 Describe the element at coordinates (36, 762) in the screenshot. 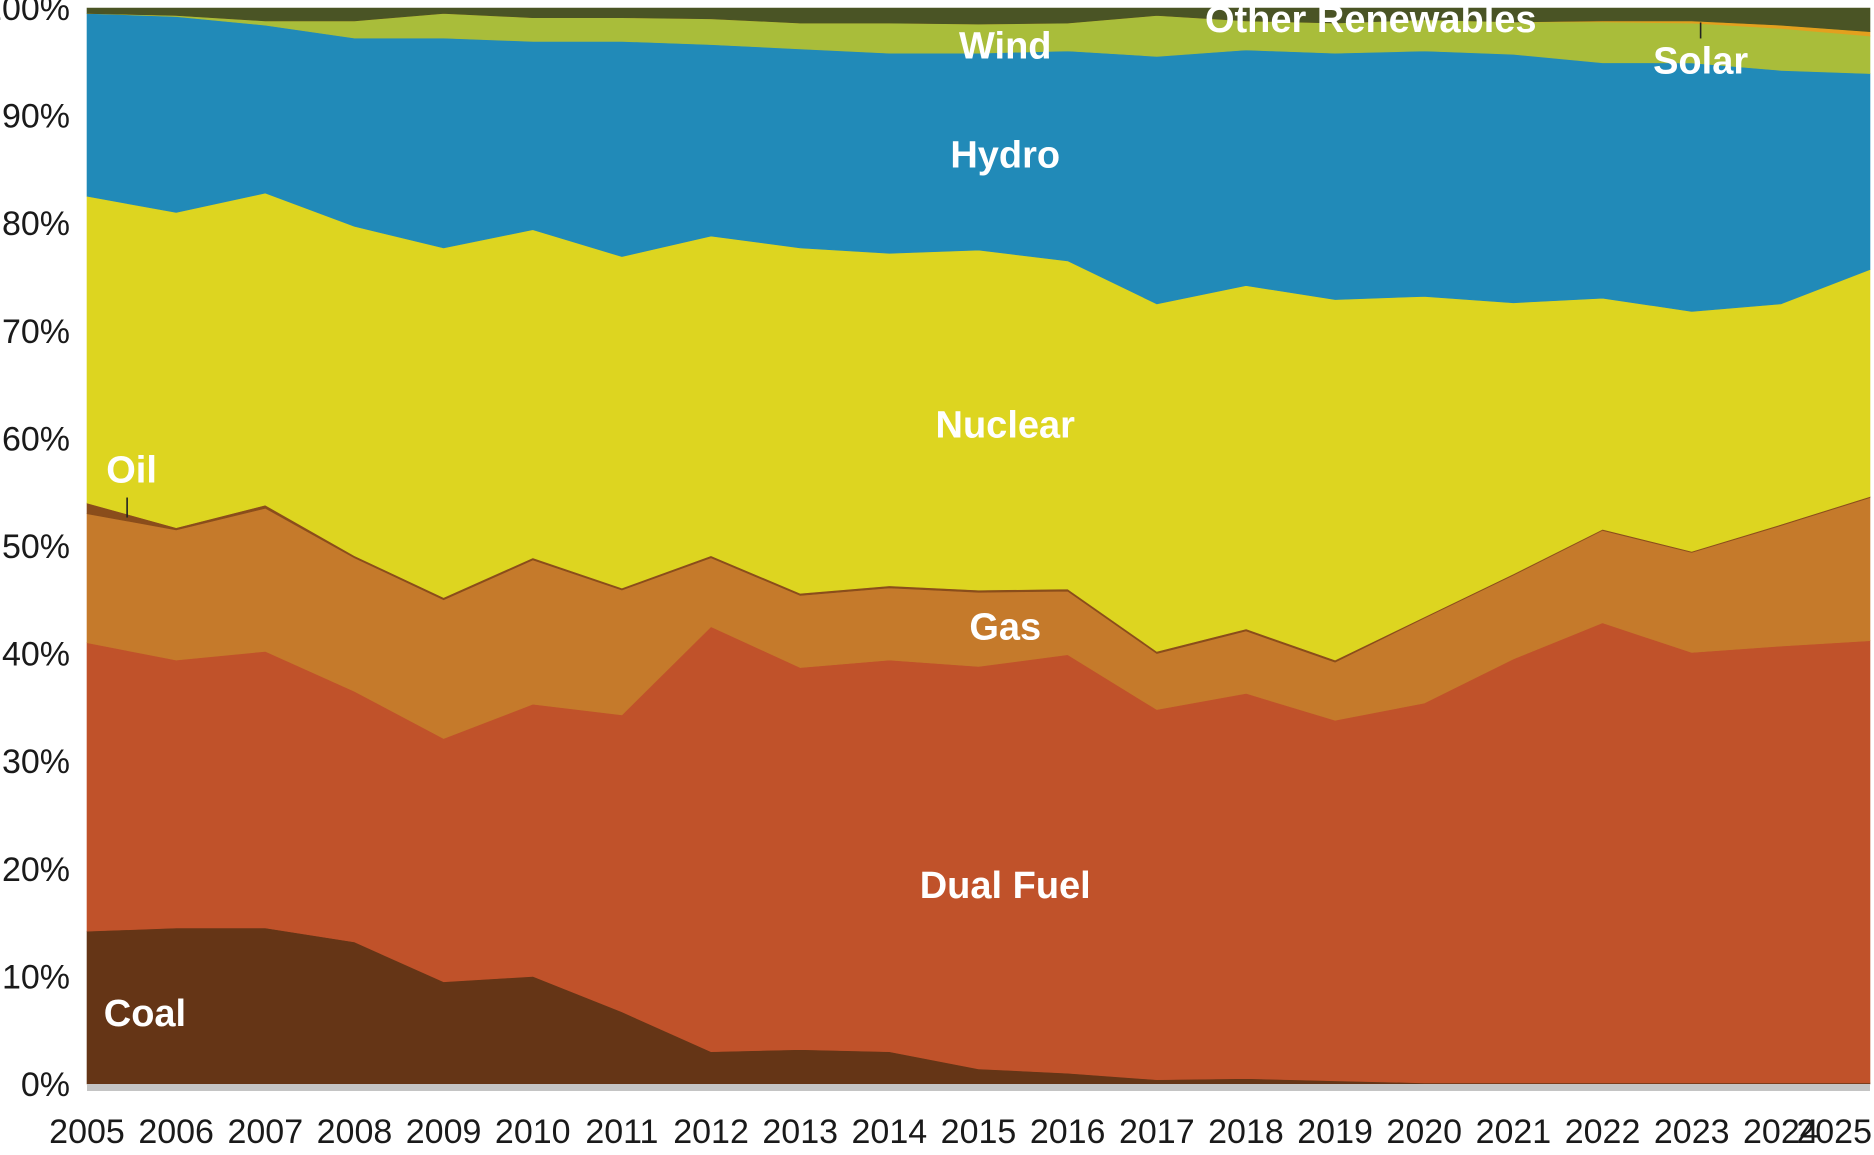

I see `y-tick-30: 30%` at that location.